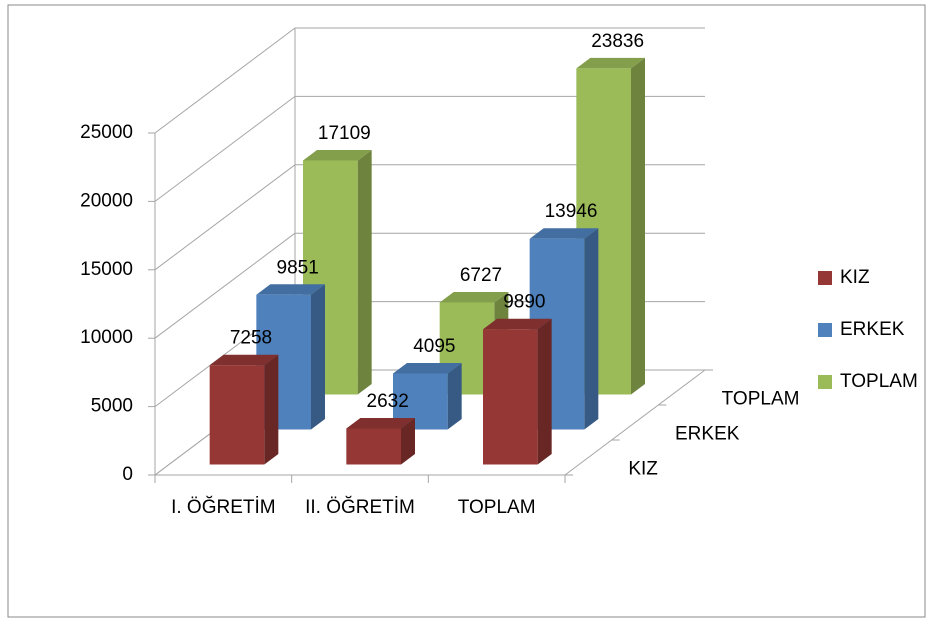 This screenshot has width=933, height=622. Describe the element at coordinates (481, 275) in the screenshot. I see `data-label: 6727` at that location.